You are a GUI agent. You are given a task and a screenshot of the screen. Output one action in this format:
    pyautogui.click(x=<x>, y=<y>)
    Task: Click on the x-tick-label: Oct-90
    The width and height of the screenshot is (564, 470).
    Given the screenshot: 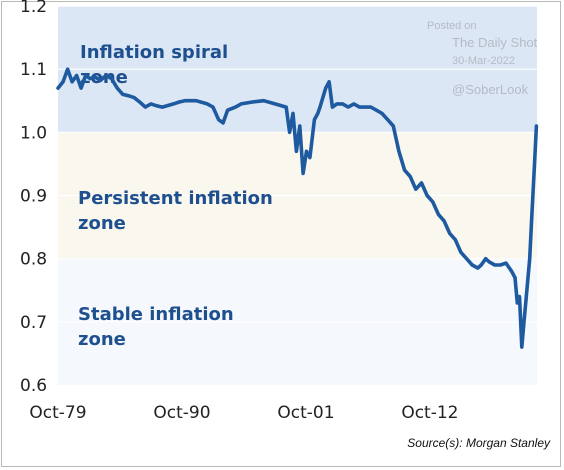 What is the action you would take?
    pyautogui.click(x=181, y=413)
    